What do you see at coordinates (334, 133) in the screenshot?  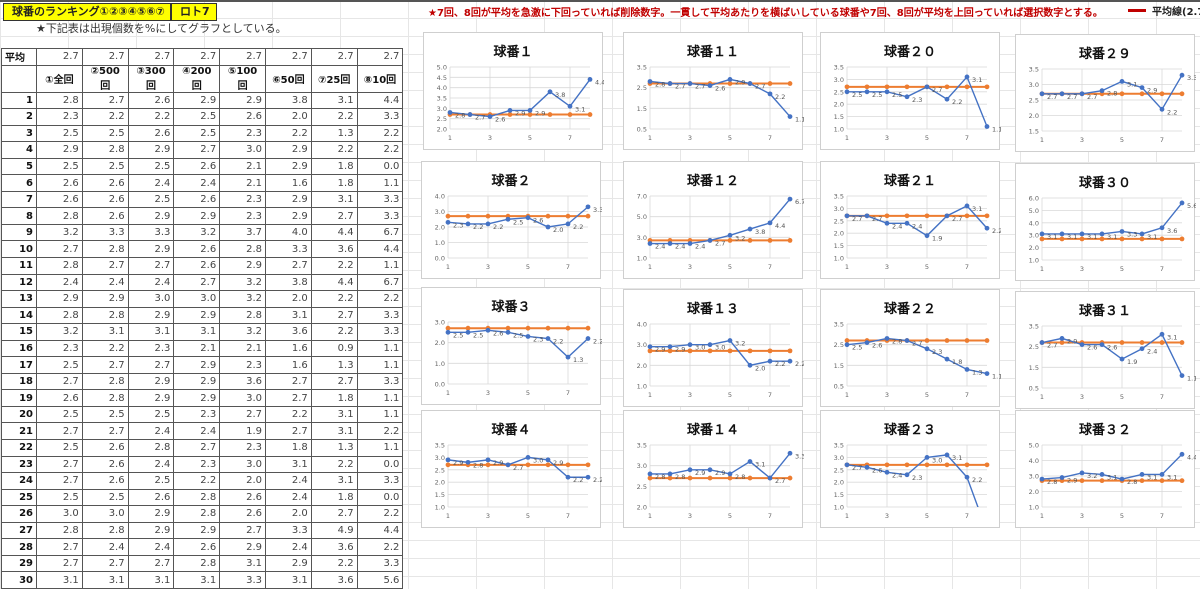 I see `table-cell: 1.3` at bounding box center [334, 133].